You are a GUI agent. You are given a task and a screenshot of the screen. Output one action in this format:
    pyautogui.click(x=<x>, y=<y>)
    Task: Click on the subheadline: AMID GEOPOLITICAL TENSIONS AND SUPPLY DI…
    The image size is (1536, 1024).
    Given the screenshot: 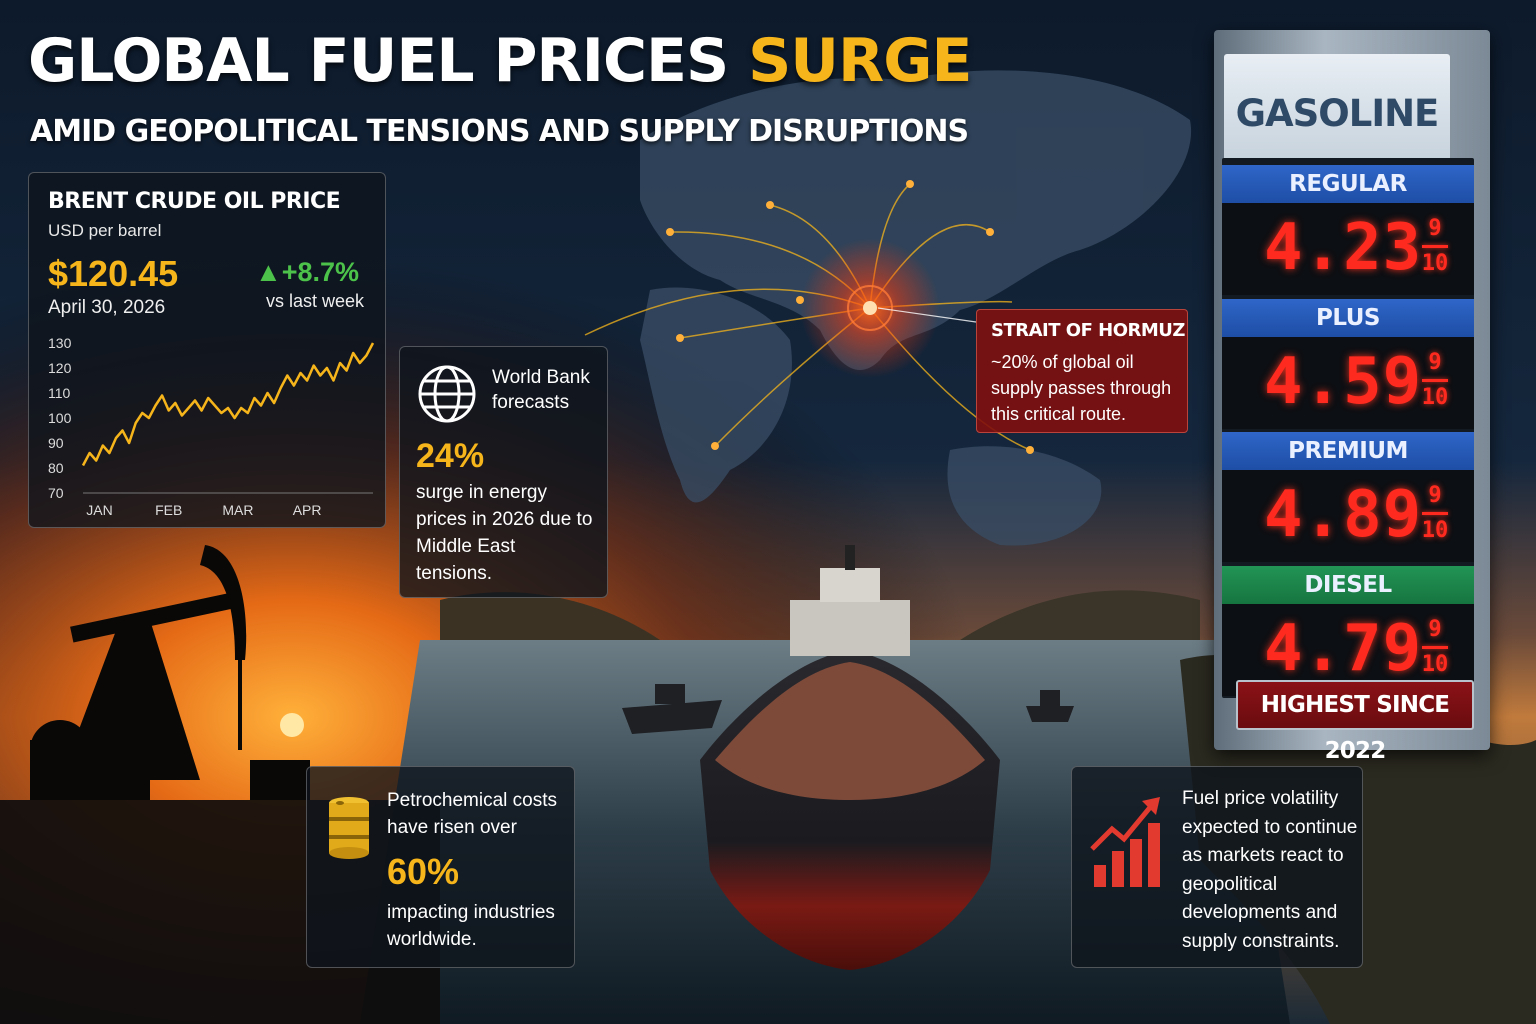 What is the action you would take?
    pyautogui.click(x=499, y=131)
    